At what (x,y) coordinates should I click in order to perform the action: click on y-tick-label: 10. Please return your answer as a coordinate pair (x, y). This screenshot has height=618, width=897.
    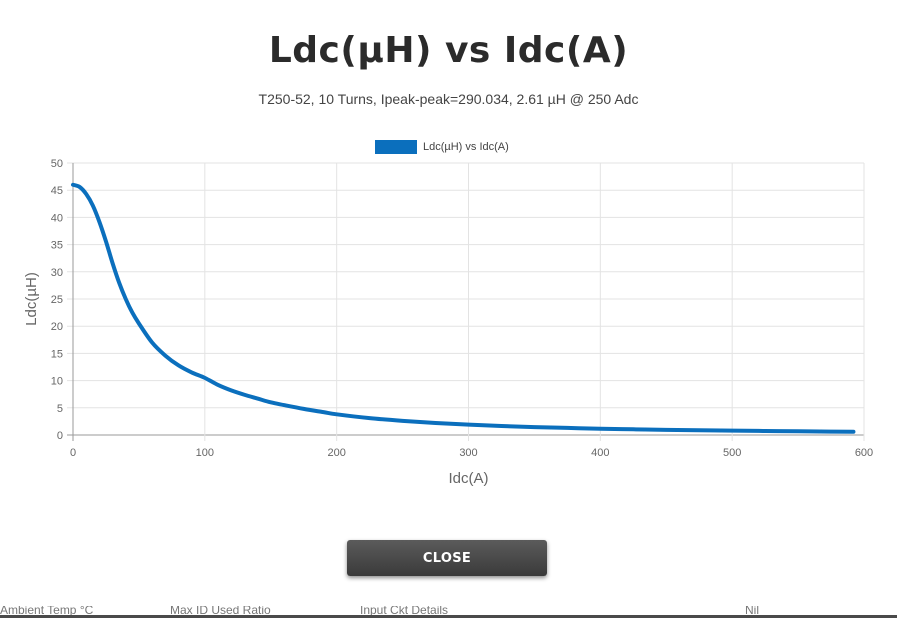
    Looking at the image, I should click on (57, 382).